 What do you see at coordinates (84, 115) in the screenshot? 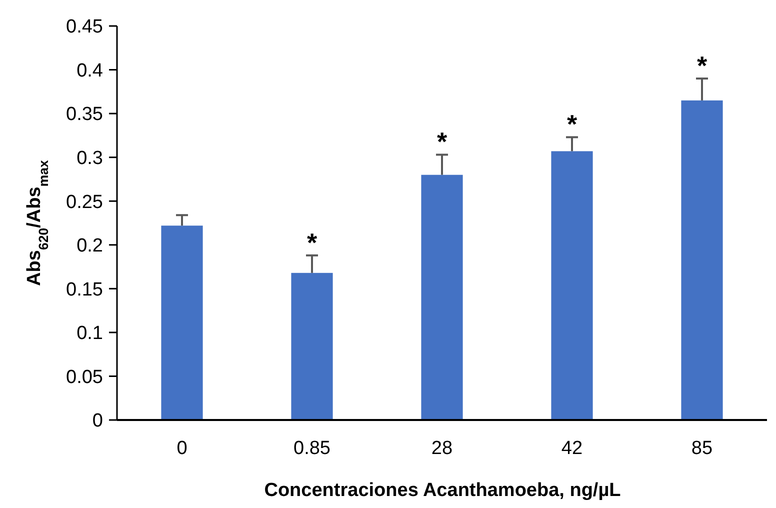
I see `y-tick-label: 0.35` at bounding box center [84, 115].